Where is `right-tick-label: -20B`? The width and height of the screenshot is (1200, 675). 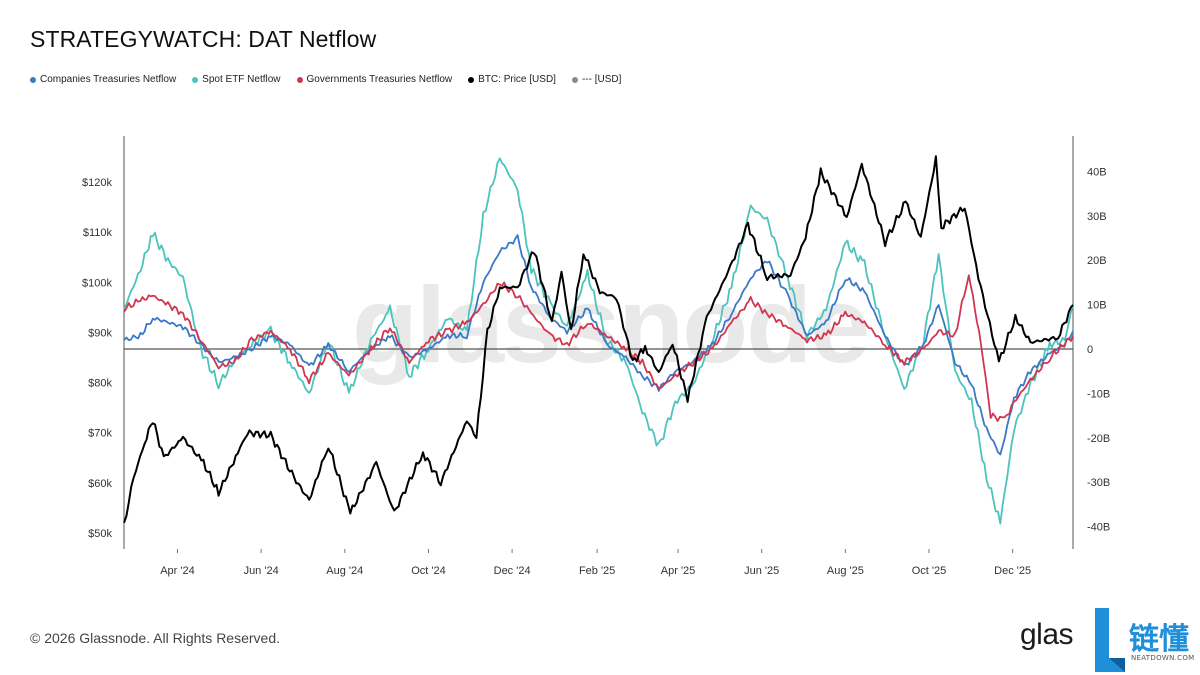
right-tick-label: -20B is located at coordinates (1098, 439).